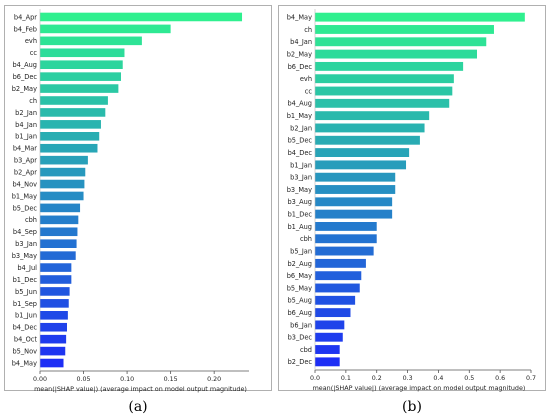 The width and height of the screenshot is (550, 417). I want to click on panel-b-x-tick-label: 0.5, so click(469, 378).